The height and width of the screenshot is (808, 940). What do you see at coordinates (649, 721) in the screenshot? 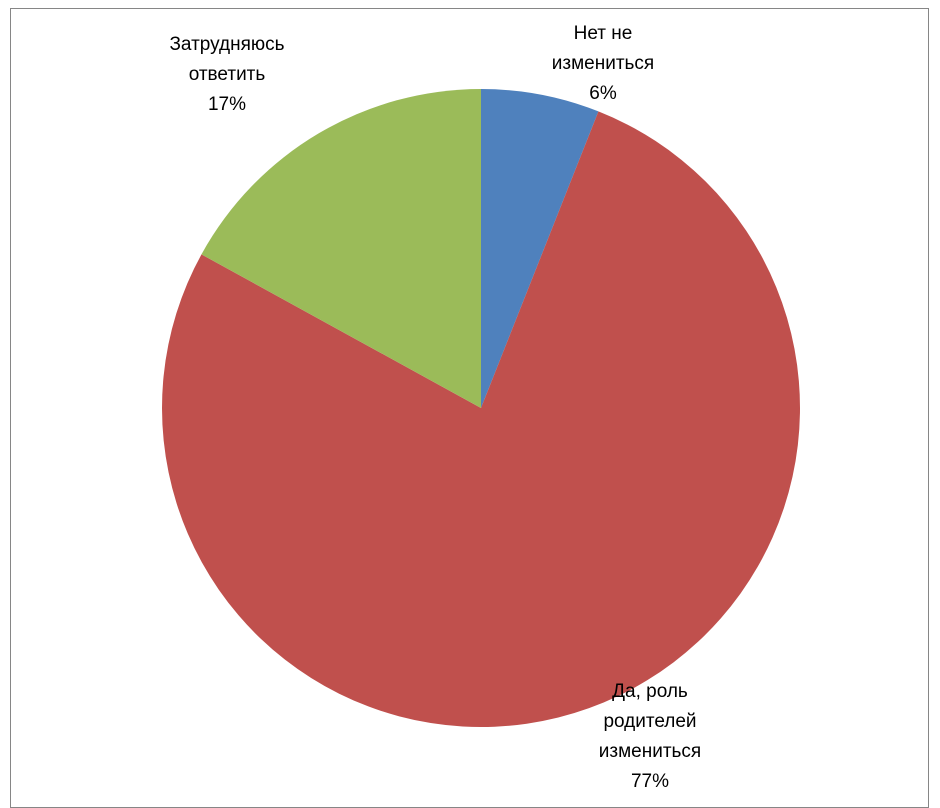
I see `slice-label-line: родителей` at bounding box center [649, 721].